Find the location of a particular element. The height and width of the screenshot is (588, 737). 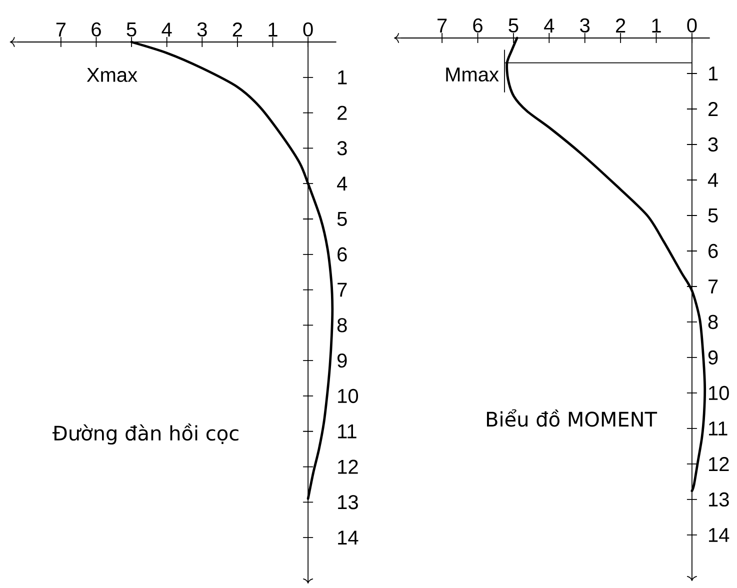

annotation: Xmax is located at coordinates (112, 75).